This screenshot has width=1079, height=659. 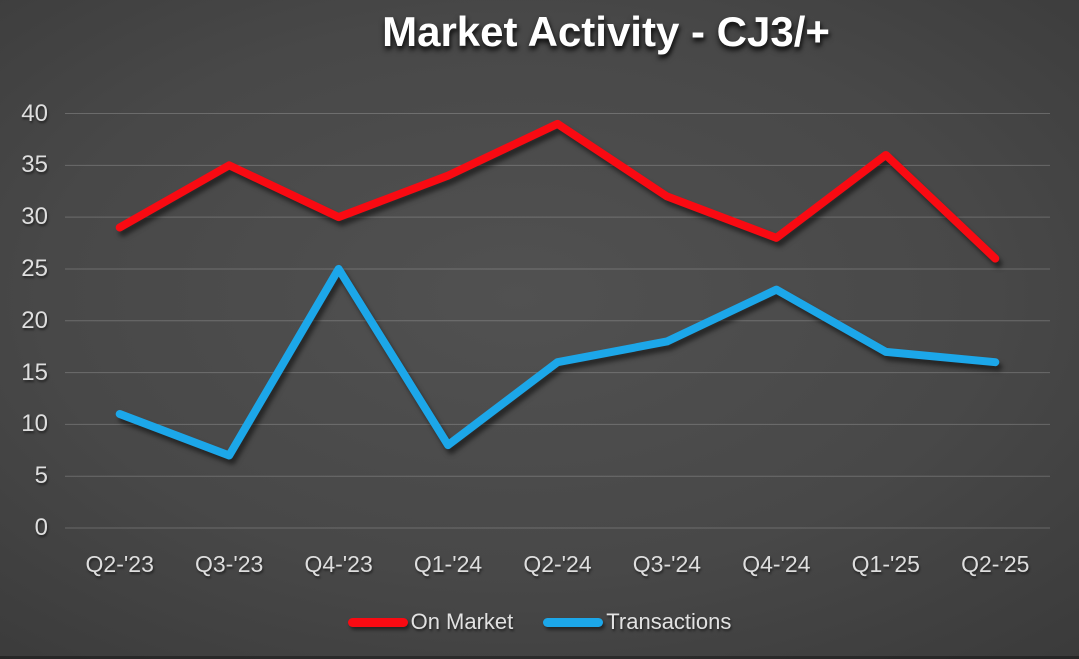 I want to click on y-tick-label-25: 25, so click(x=34, y=268).